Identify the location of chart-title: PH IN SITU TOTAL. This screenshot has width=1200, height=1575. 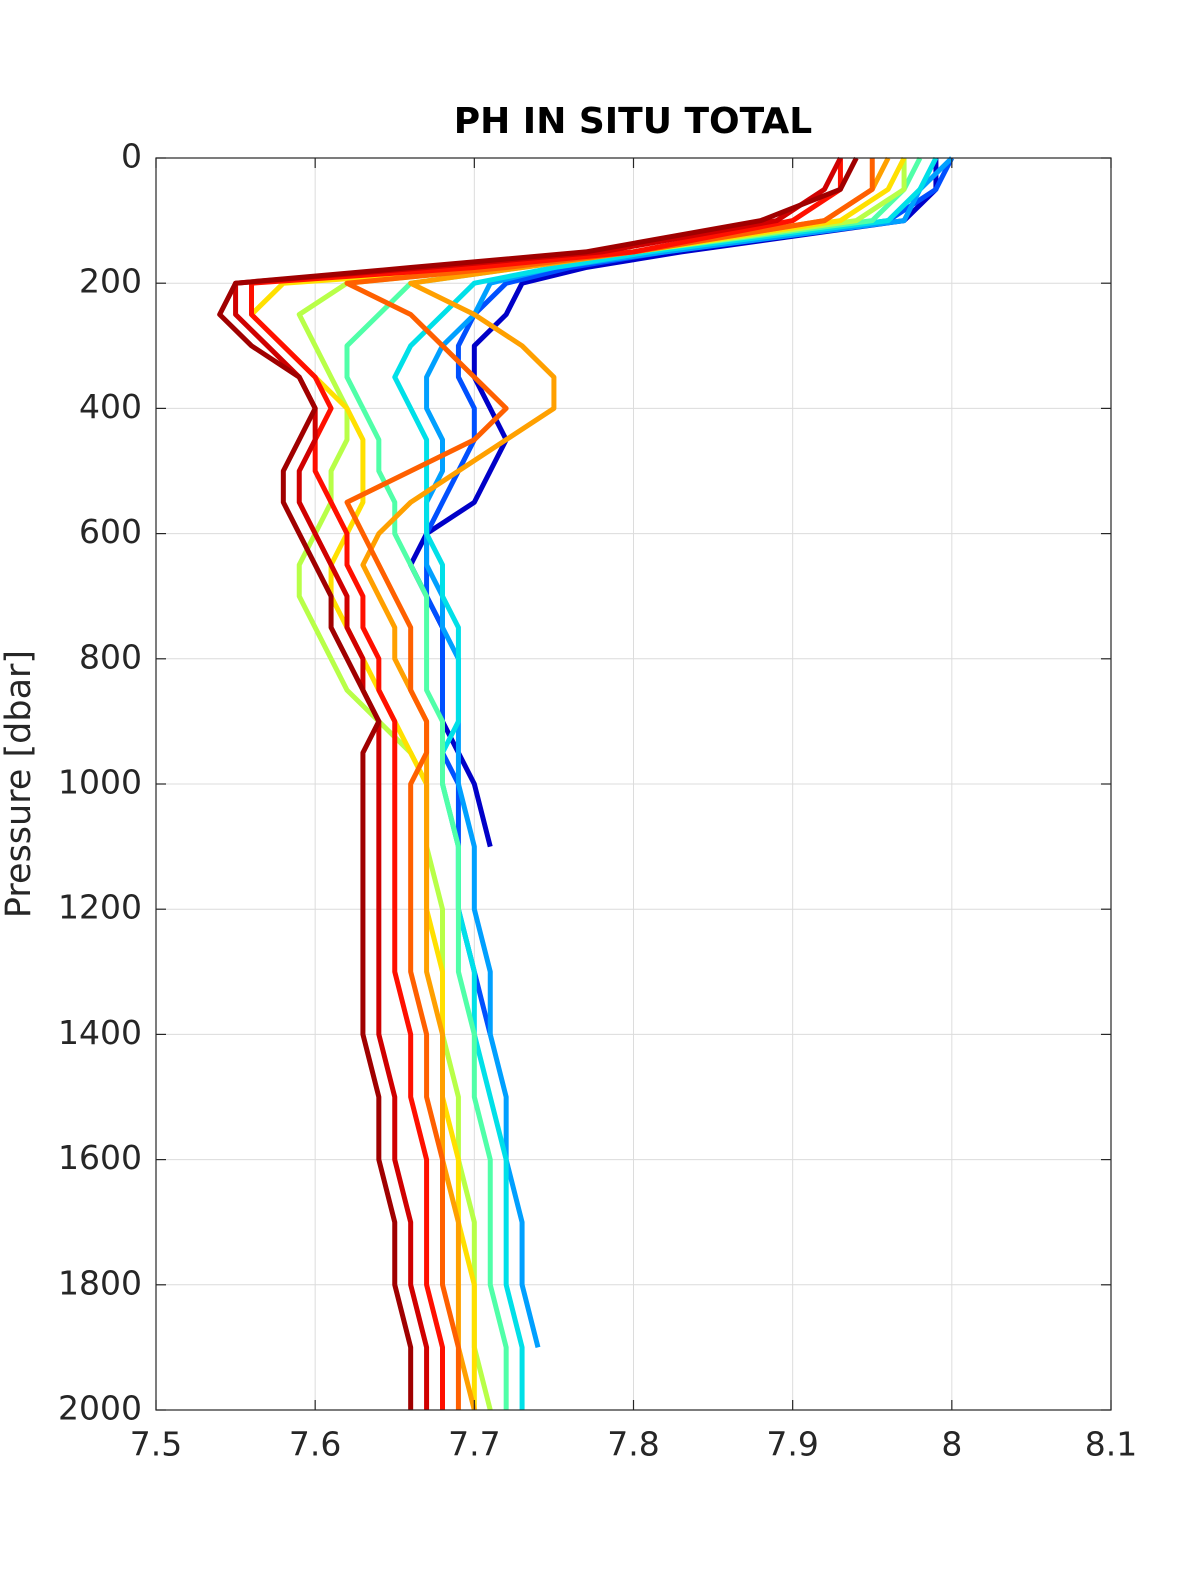
(633, 121).